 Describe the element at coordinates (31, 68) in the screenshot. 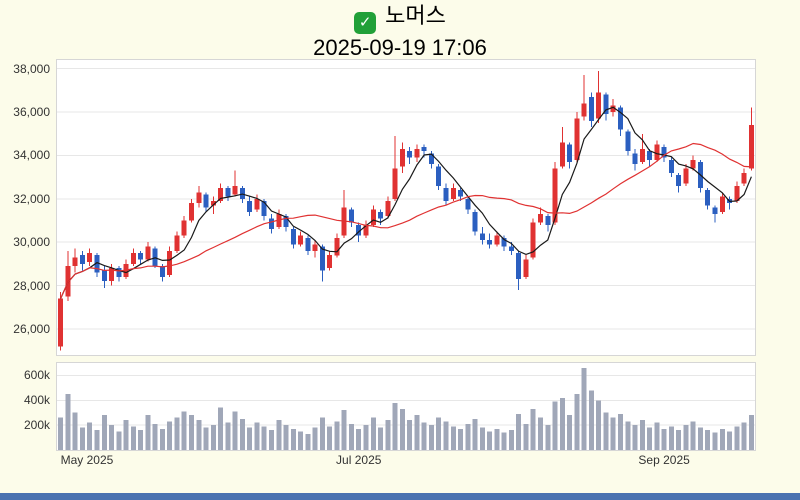

I see `price-tick-label: 38,000` at that location.